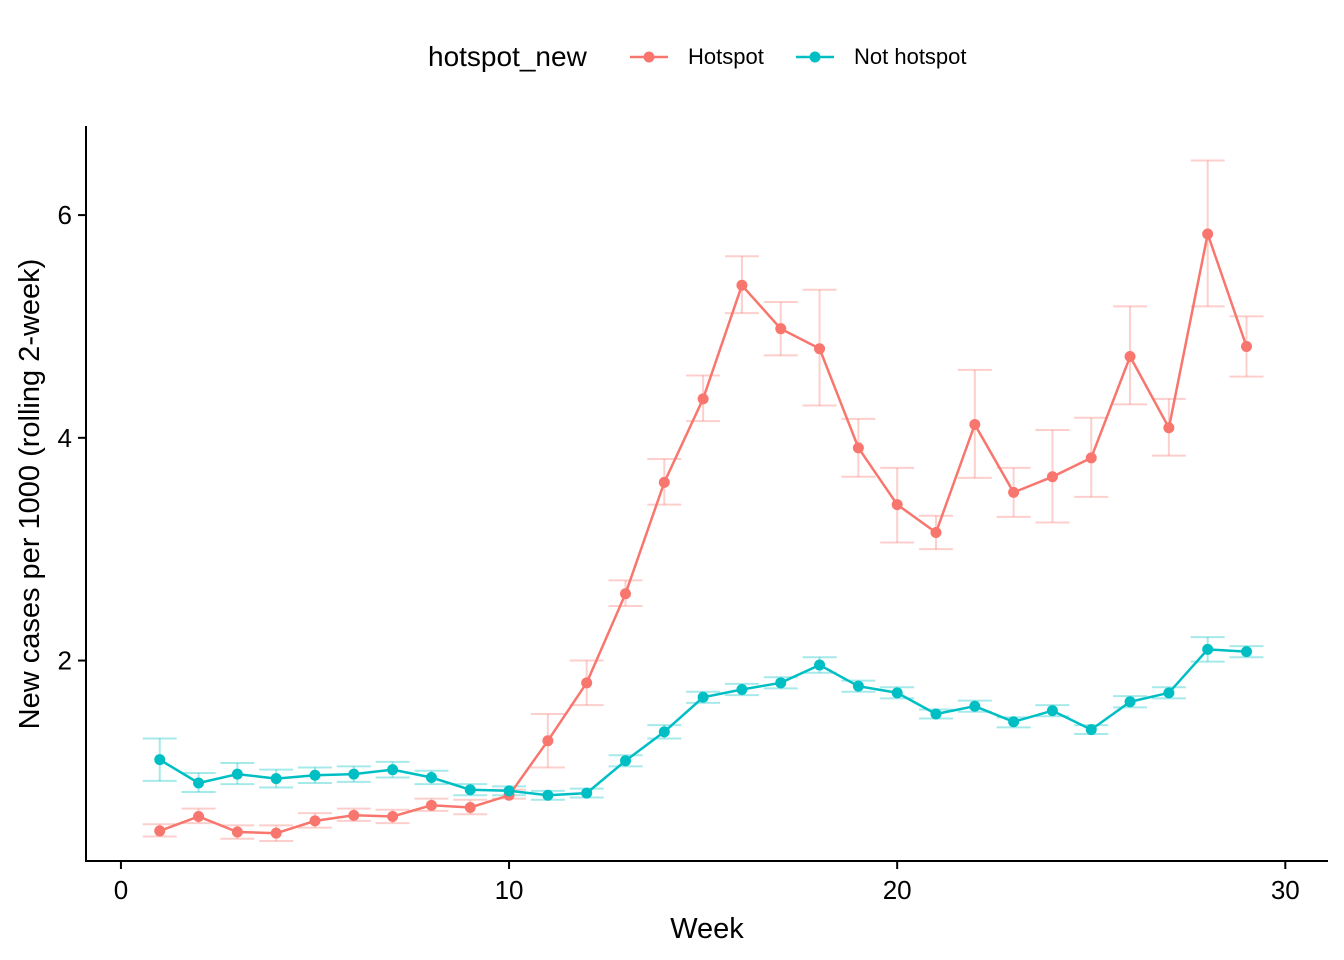 The height and width of the screenshot is (960, 1344). Describe the element at coordinates (30, 494) in the screenshot. I see `y-axis-label: New cases per 1000 (rolling 2-week)` at that location.